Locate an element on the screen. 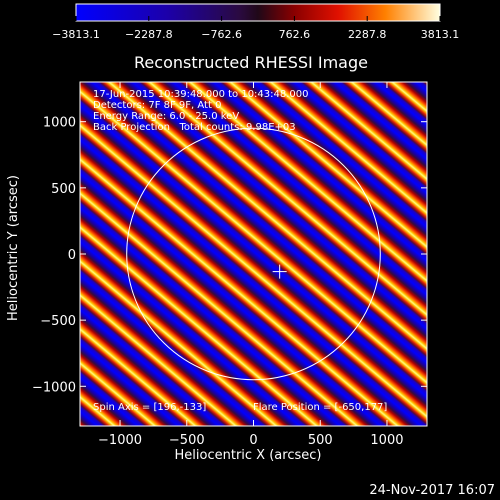 The width and height of the screenshot is (500, 500). colorbar-tick-label: −3813.1 is located at coordinates (76, 34).